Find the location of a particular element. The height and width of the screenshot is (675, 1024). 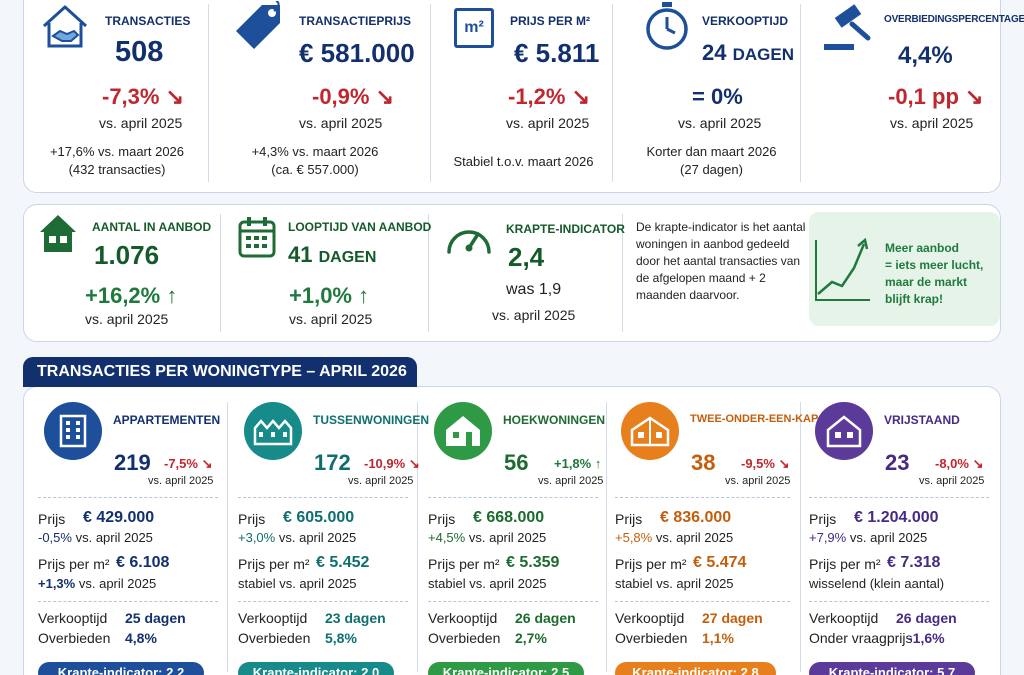

kpi-note-transacties: +17,6% vs. maart 2026 (432 transacties) is located at coordinates (117, 160).